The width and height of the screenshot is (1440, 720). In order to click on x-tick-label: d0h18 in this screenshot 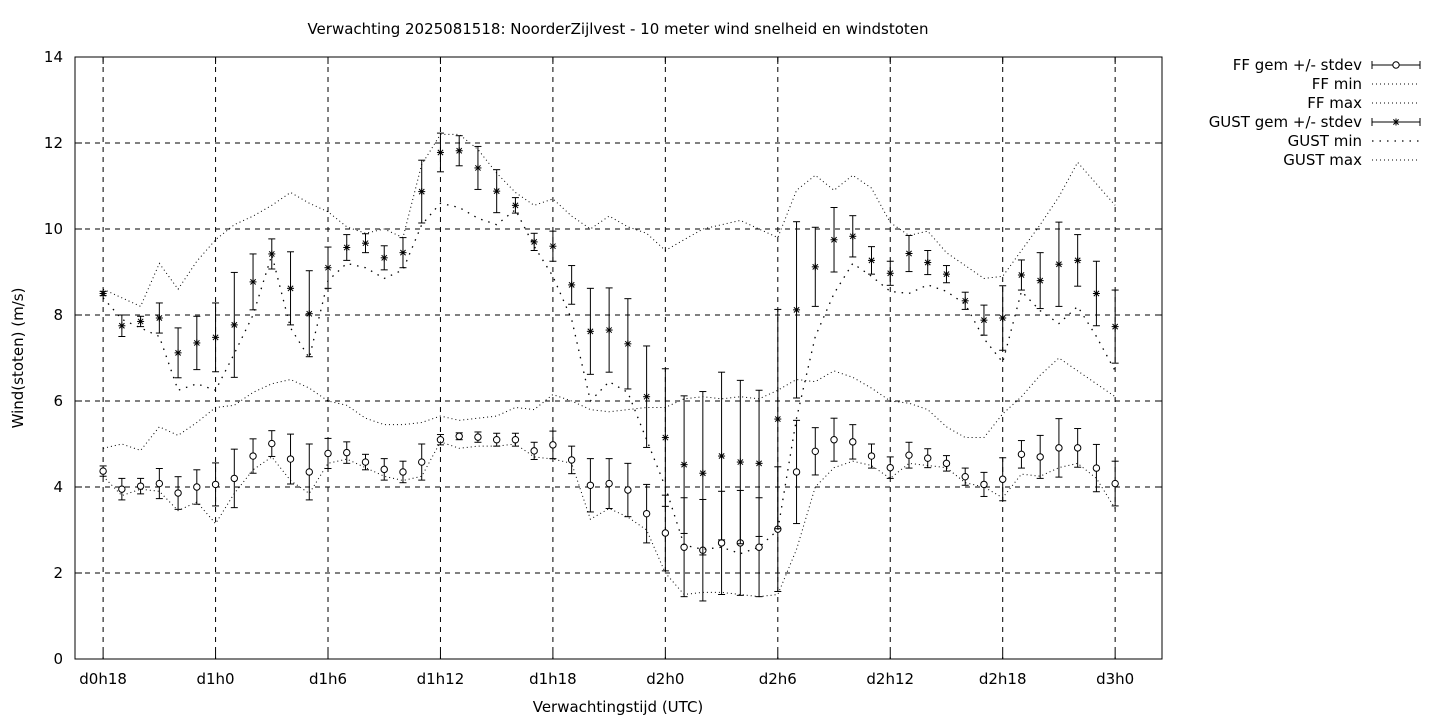, I will do `click(103, 679)`.